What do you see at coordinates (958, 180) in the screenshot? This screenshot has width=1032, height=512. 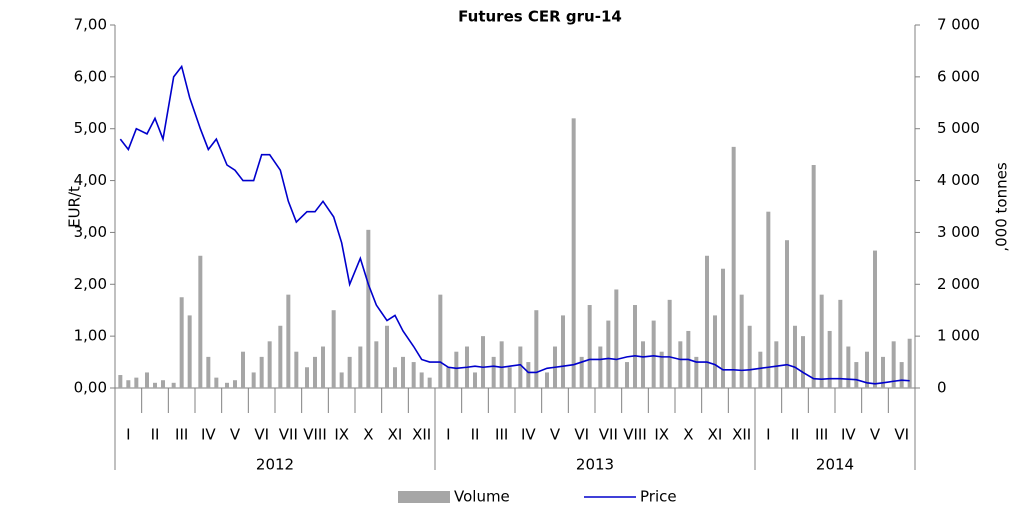 I see `y2-tick-label: 4 000` at bounding box center [958, 180].